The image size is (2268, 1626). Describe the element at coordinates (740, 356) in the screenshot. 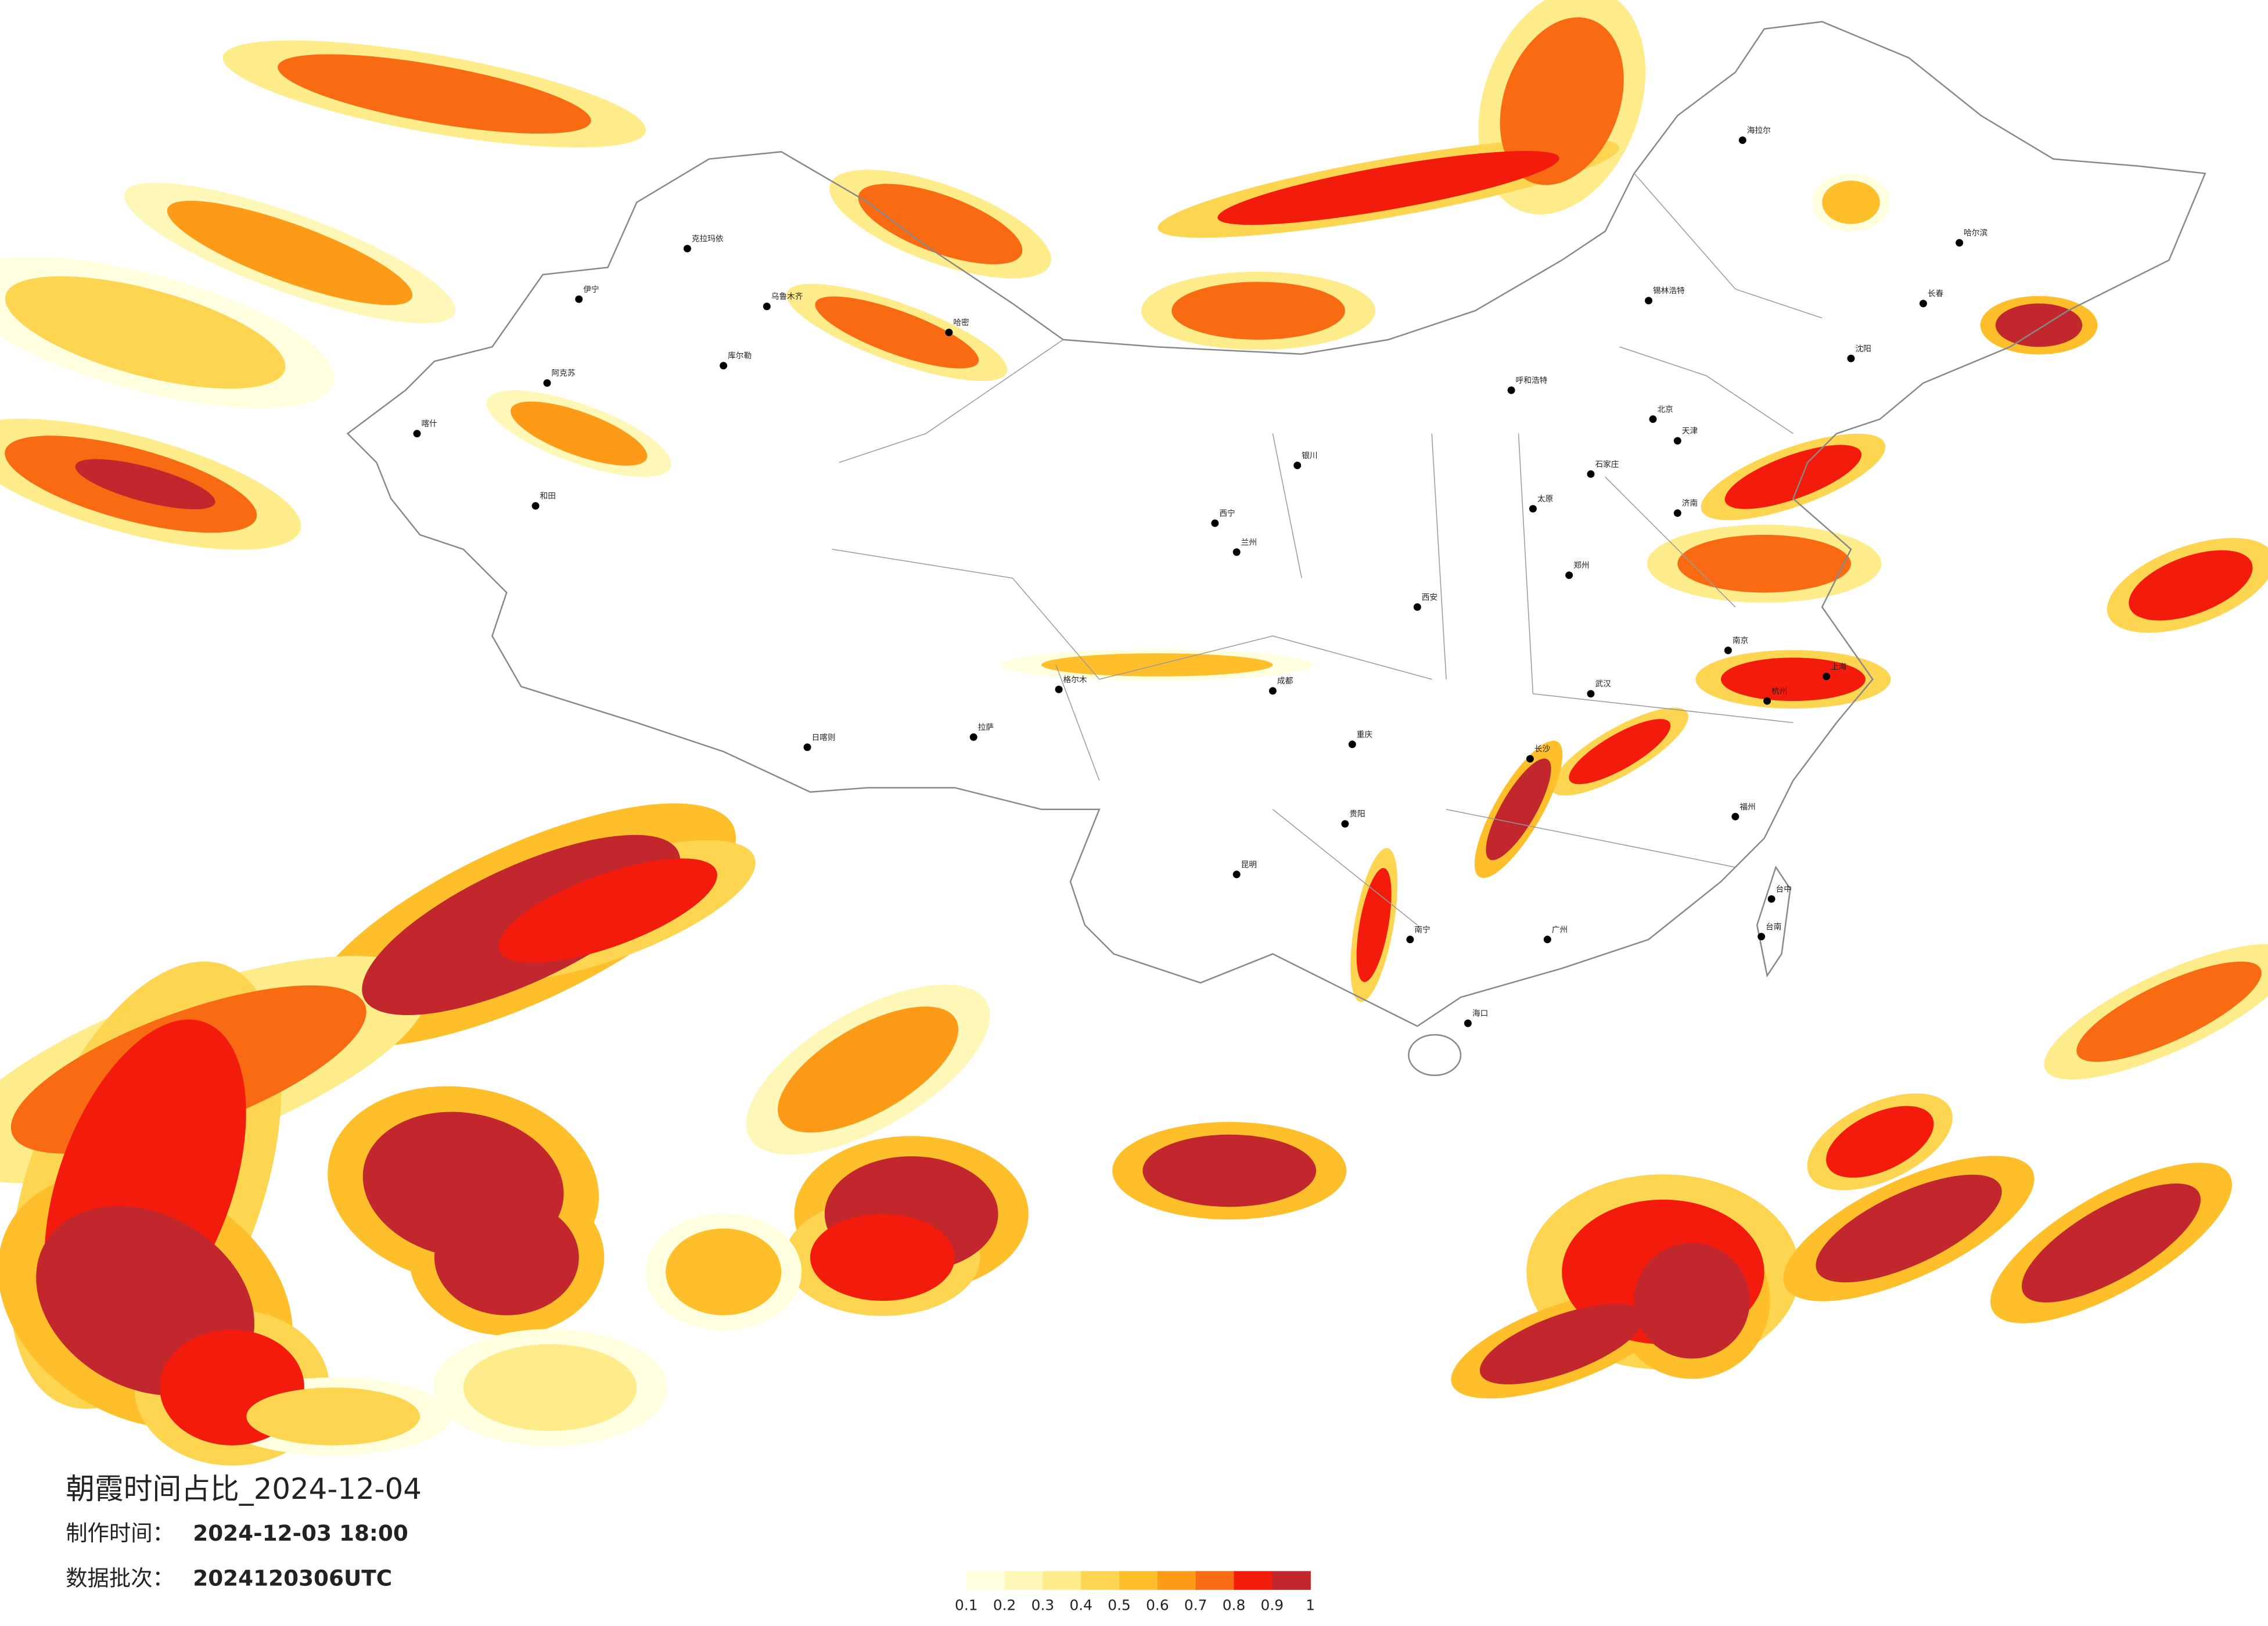

I see `city-label: 库尔勒` at that location.